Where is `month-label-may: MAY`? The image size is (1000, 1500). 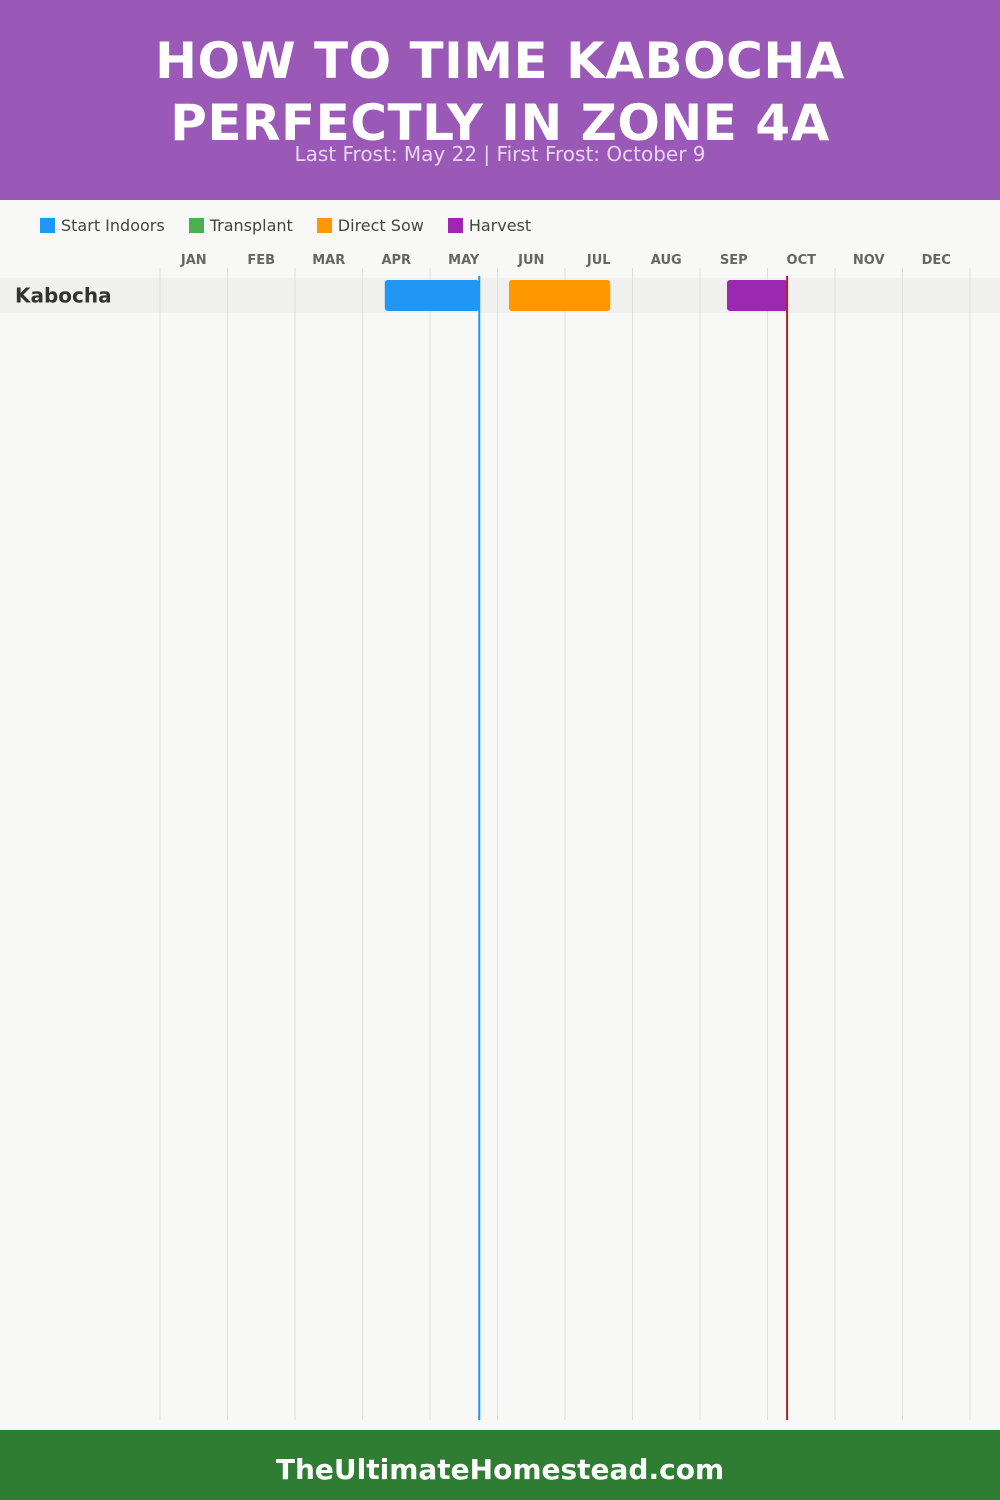 month-label-may: MAY is located at coordinates (464, 260).